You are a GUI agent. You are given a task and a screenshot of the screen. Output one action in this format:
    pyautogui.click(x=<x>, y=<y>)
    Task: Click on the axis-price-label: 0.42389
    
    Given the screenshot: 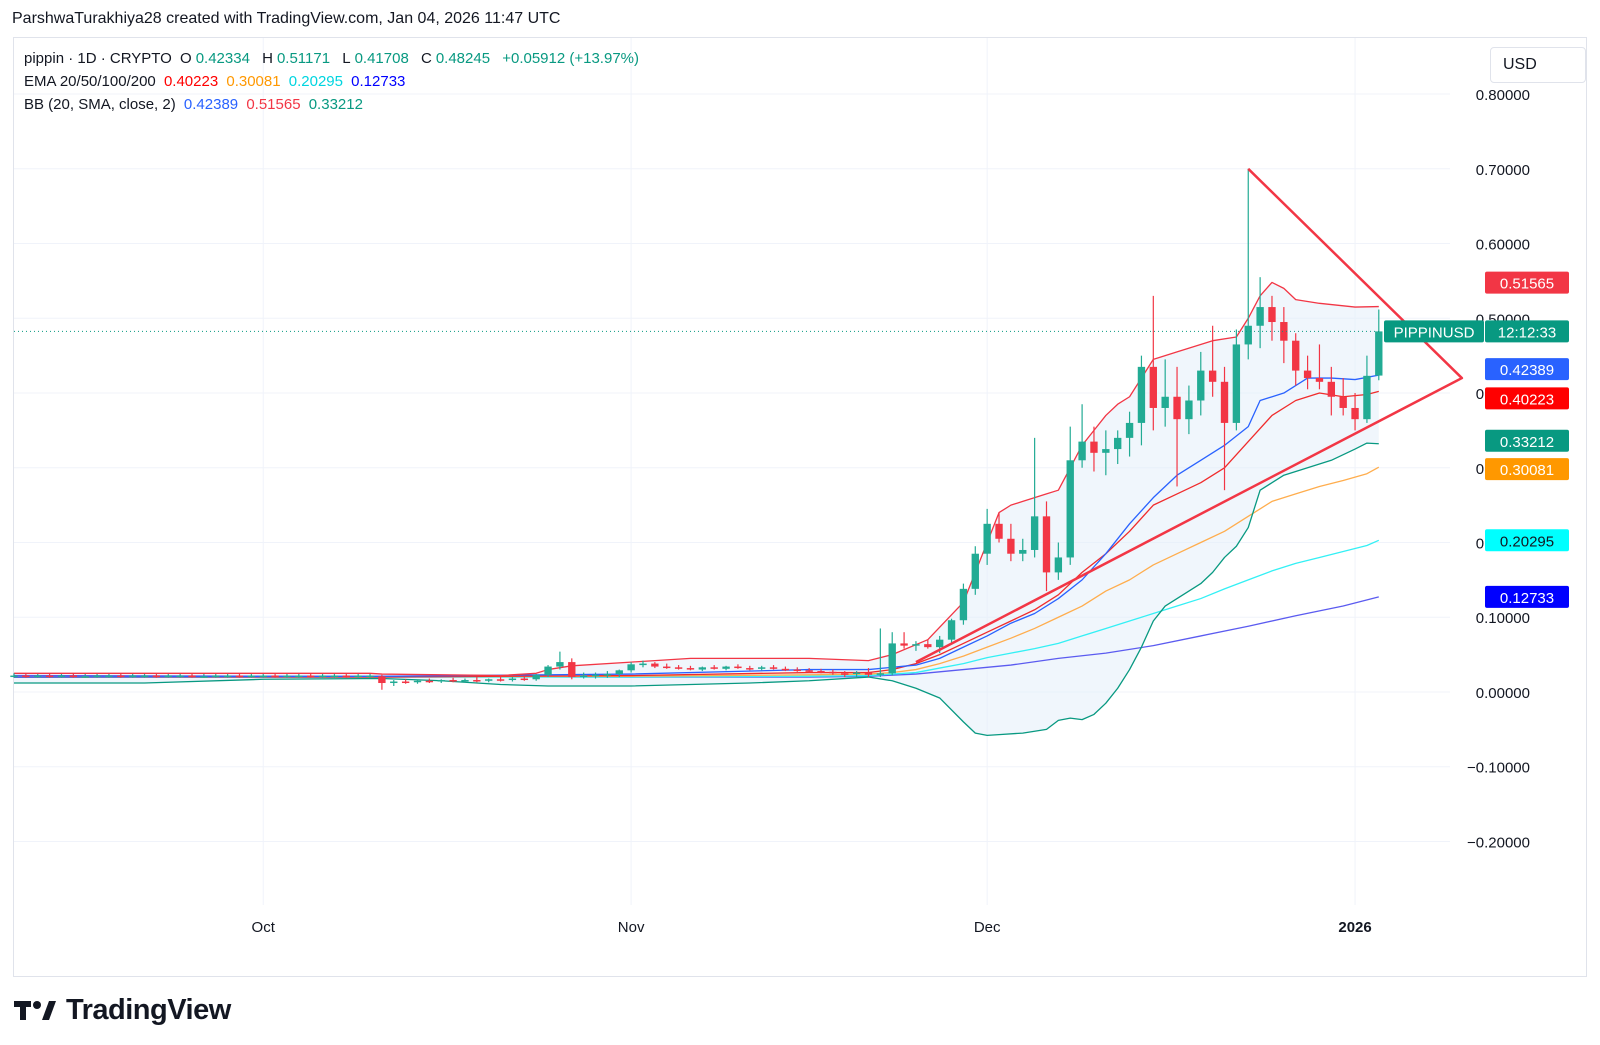 What is the action you would take?
    pyautogui.click(x=1527, y=370)
    